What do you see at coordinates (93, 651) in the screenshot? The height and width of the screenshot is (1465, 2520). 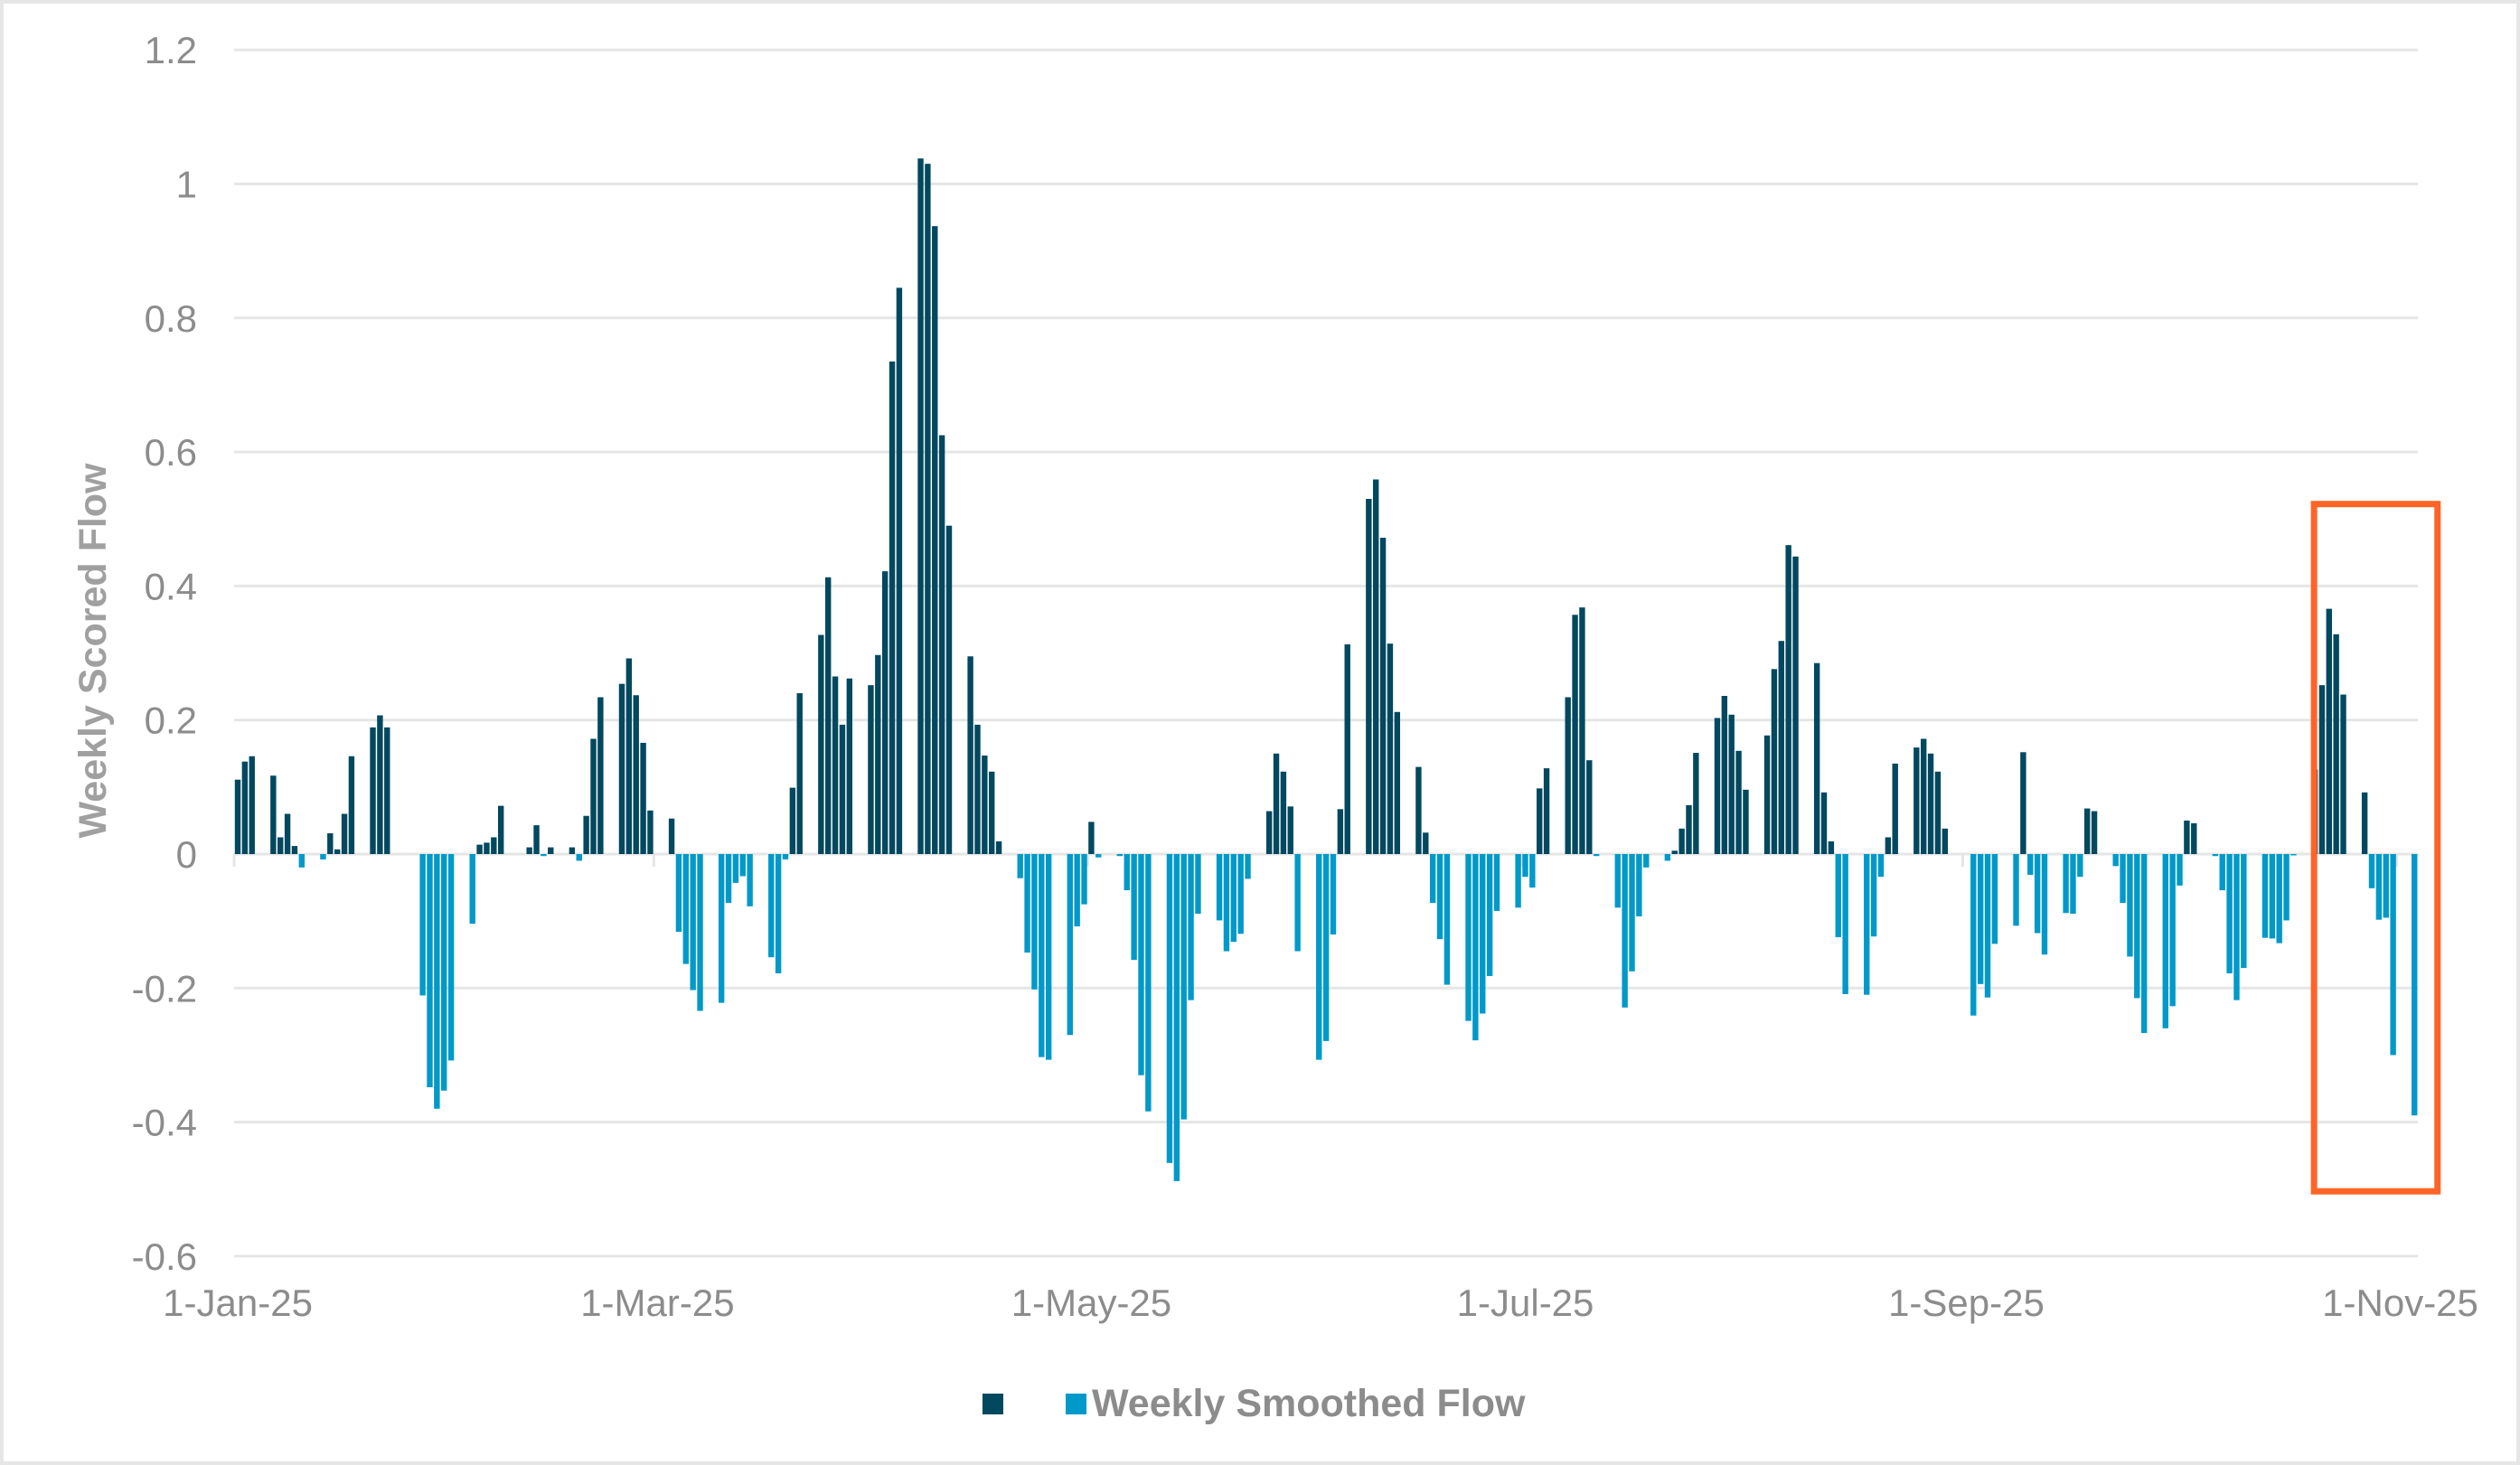 I see `y-axis-title: Weekly Scored Flow` at bounding box center [93, 651].